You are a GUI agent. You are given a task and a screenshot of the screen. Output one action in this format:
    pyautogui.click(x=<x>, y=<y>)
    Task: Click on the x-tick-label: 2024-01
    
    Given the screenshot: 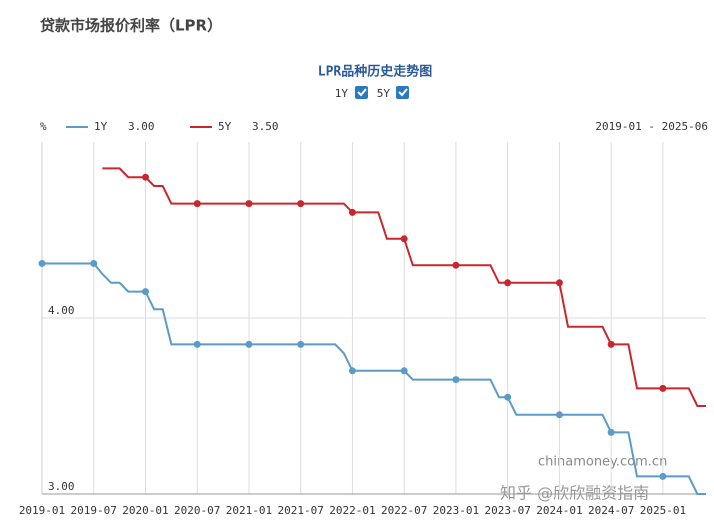 What is the action you would take?
    pyautogui.click(x=559, y=510)
    